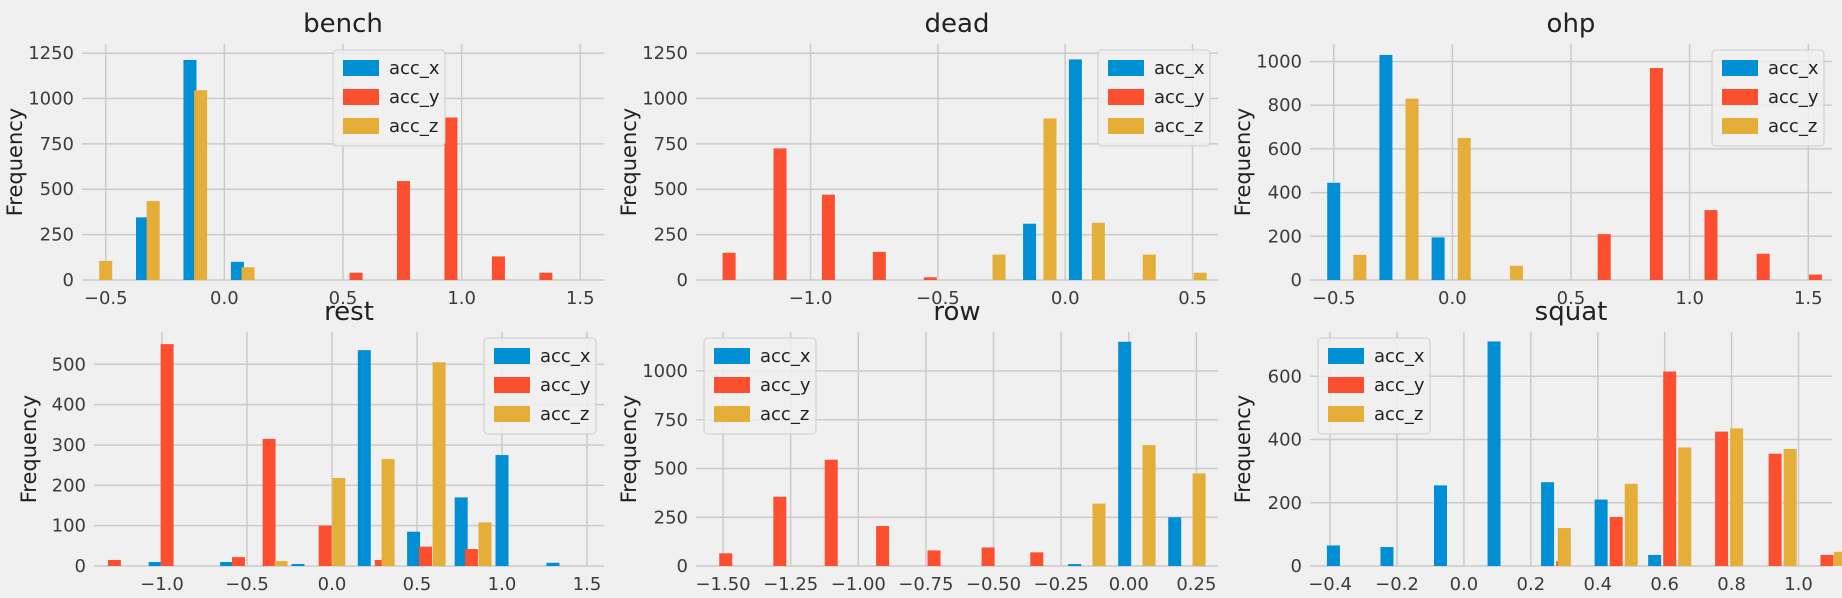 The image size is (1842, 598). What do you see at coordinates (69, 445) in the screenshot?
I see `y-tick-label: 300` at bounding box center [69, 445].